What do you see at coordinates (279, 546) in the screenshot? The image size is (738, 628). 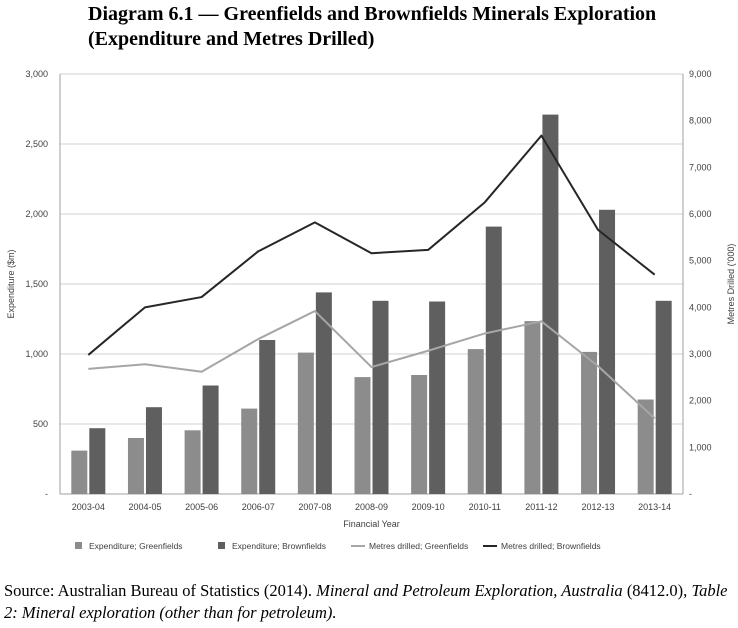 I see `legend-label: Expenditure; Brownfields` at bounding box center [279, 546].